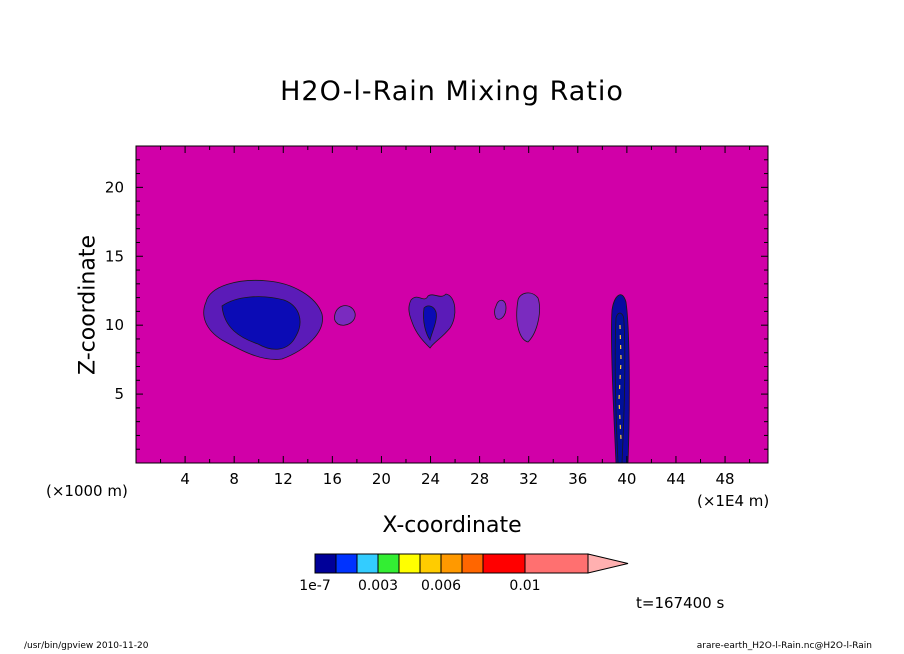 The height and width of the screenshot is (654, 904). Describe the element at coordinates (234, 479) in the screenshot. I see `x-tick-label-8: 8` at that location.